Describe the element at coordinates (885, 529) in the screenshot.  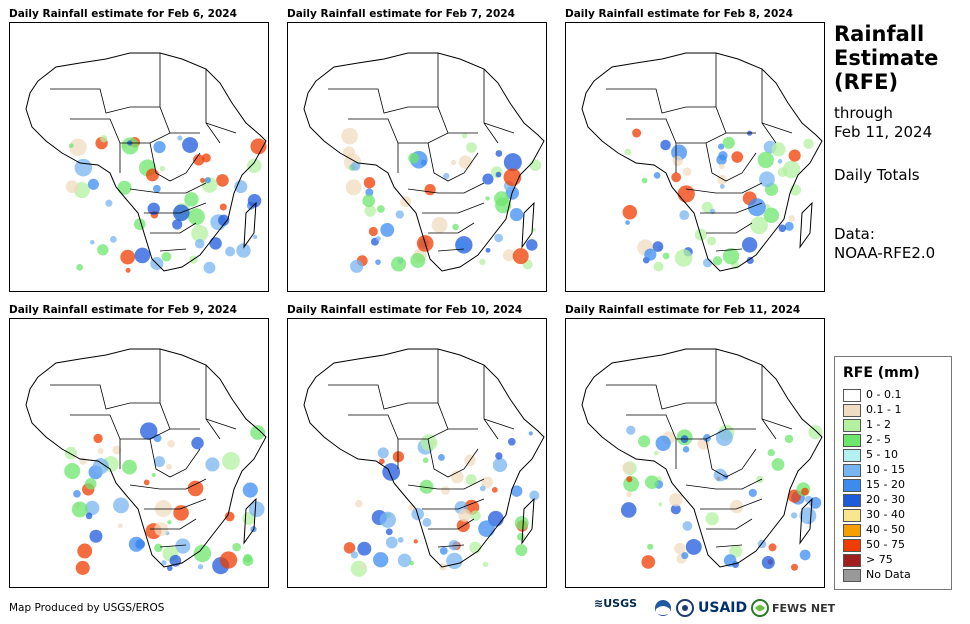
I see `legend-label: 40 - 50` at that location.